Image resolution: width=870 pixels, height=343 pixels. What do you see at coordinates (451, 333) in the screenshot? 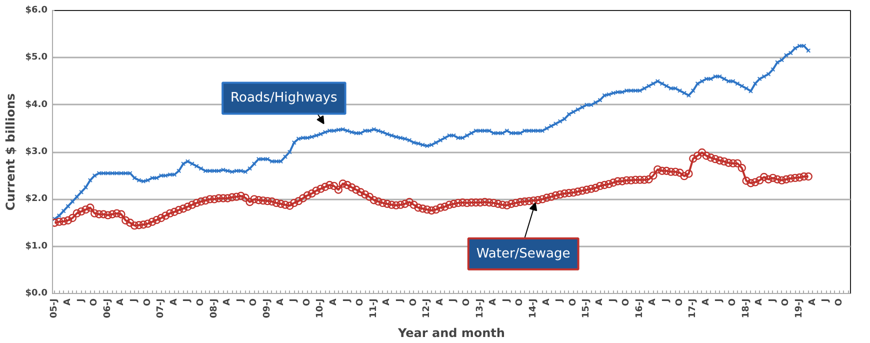
I see `x-axis-title: Year and month` at bounding box center [451, 333].